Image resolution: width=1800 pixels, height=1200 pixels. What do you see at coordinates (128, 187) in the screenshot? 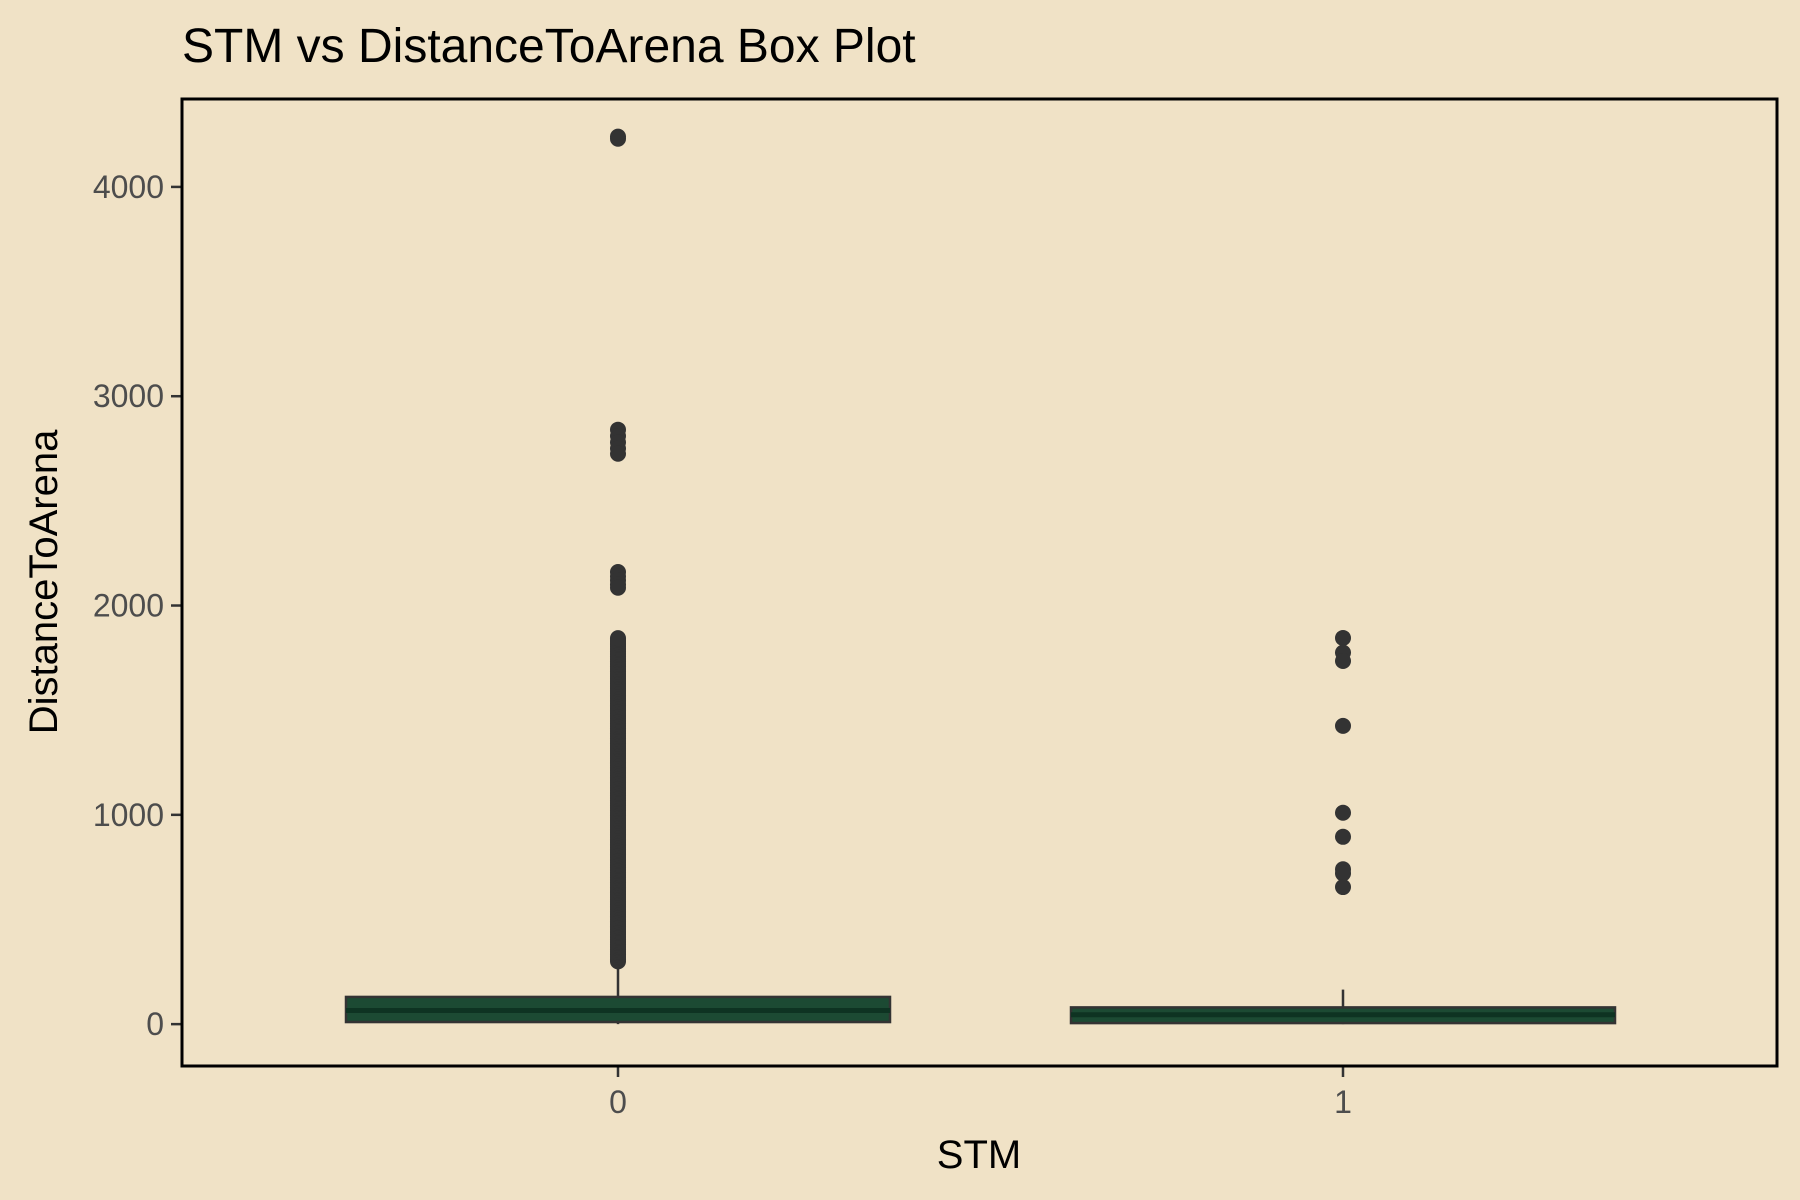
I see `y-tick-label: 4000` at bounding box center [128, 187].